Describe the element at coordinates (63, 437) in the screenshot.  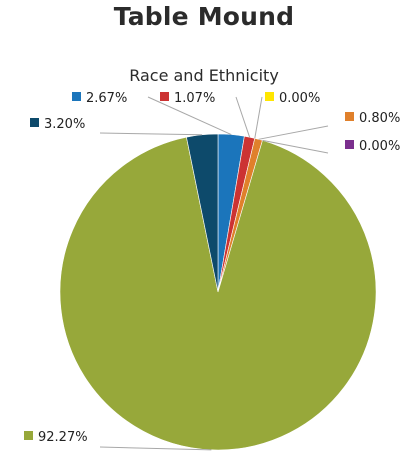
I see `data-label-6: 92.27%` at that location.